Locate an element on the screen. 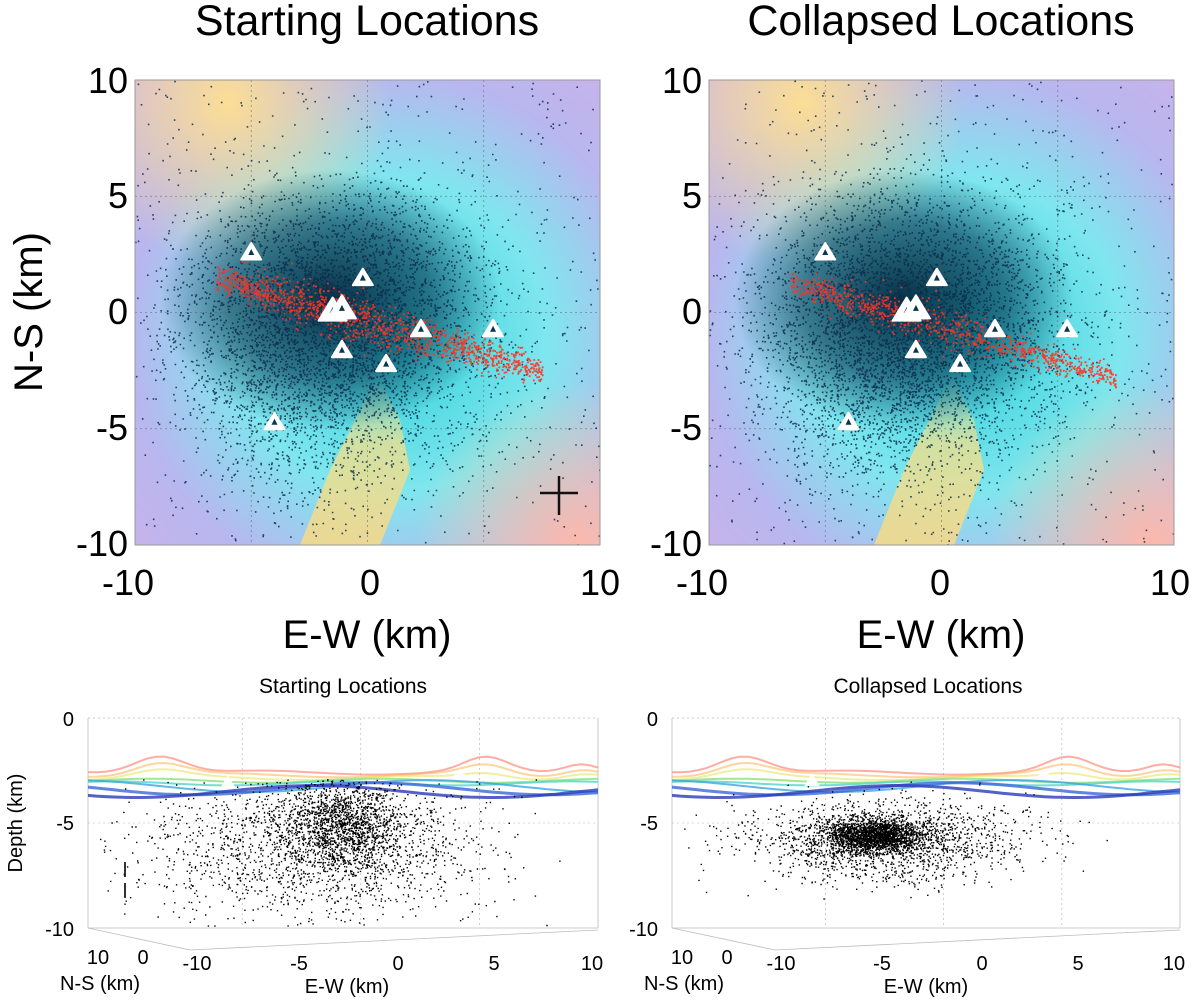  section-title: Starting Locations is located at coordinates (343, 686).